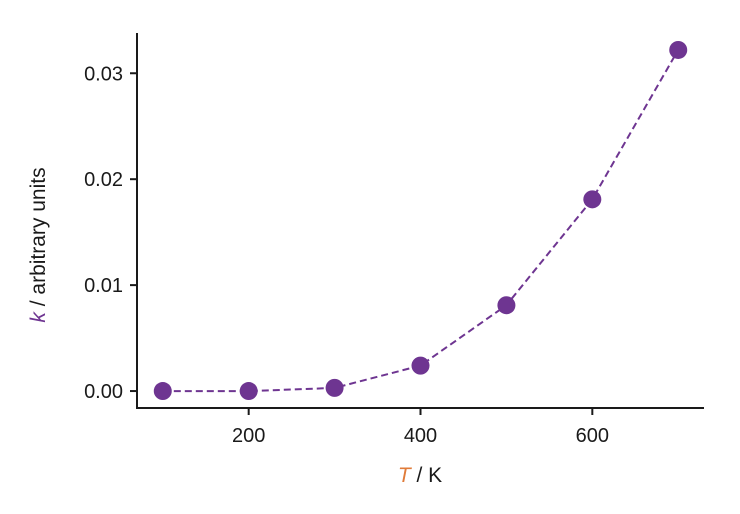  Describe the element at coordinates (248, 436) in the screenshot. I see `x-tick-label: 200` at that location.